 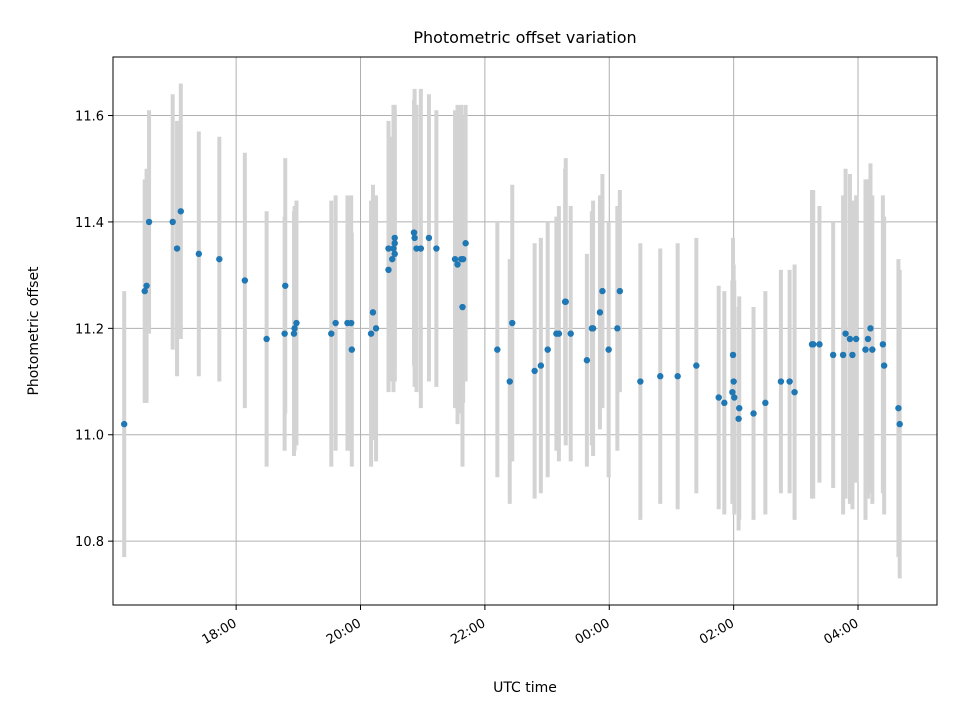 What do you see at coordinates (89, 223) in the screenshot?
I see `y-tick-label: 11.4` at bounding box center [89, 223].